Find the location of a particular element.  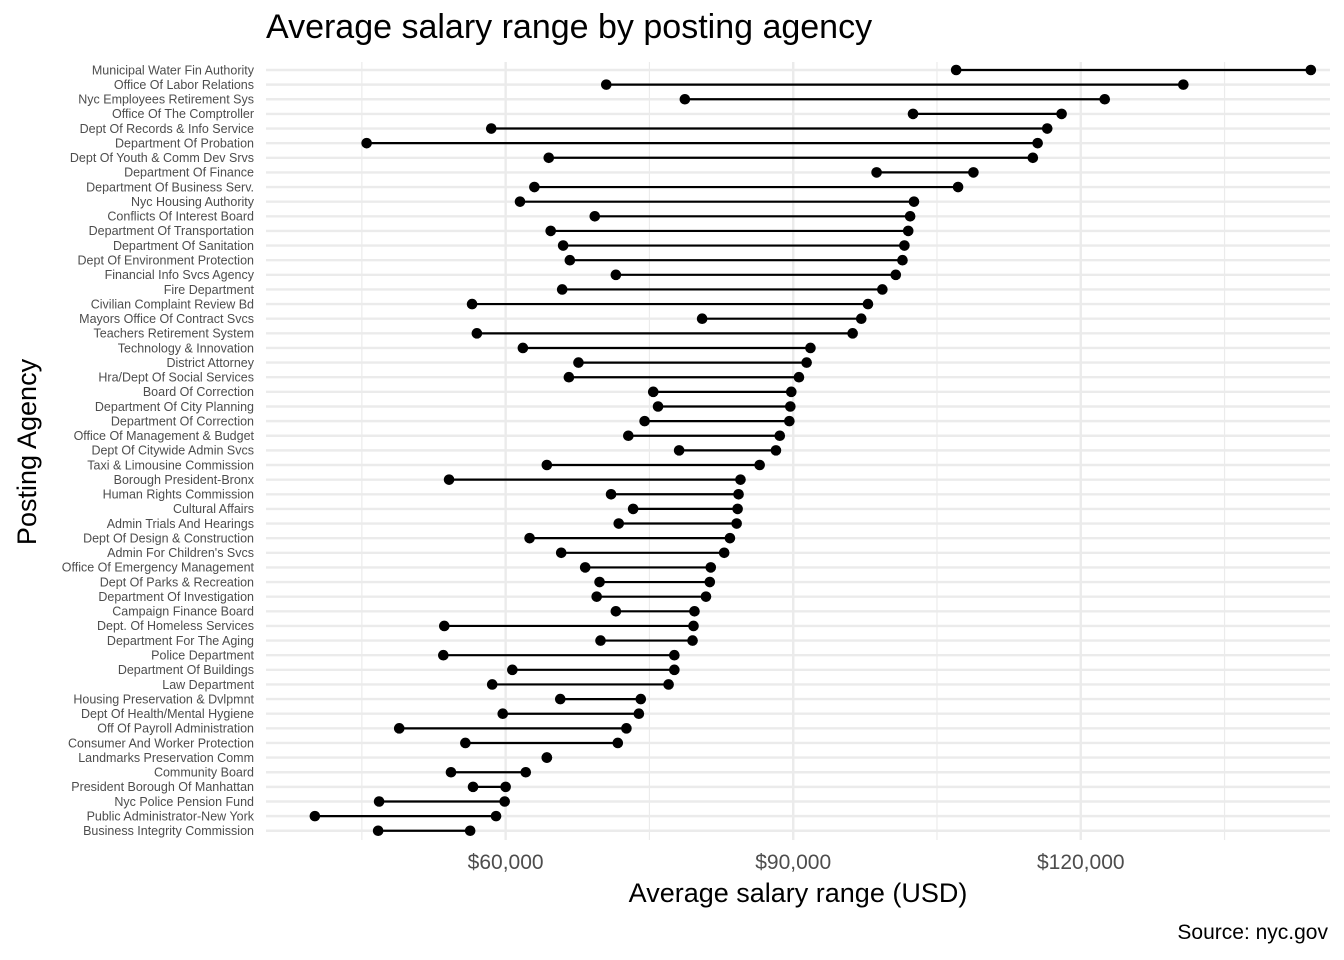

agency-label: Community Board is located at coordinates (204, 773).